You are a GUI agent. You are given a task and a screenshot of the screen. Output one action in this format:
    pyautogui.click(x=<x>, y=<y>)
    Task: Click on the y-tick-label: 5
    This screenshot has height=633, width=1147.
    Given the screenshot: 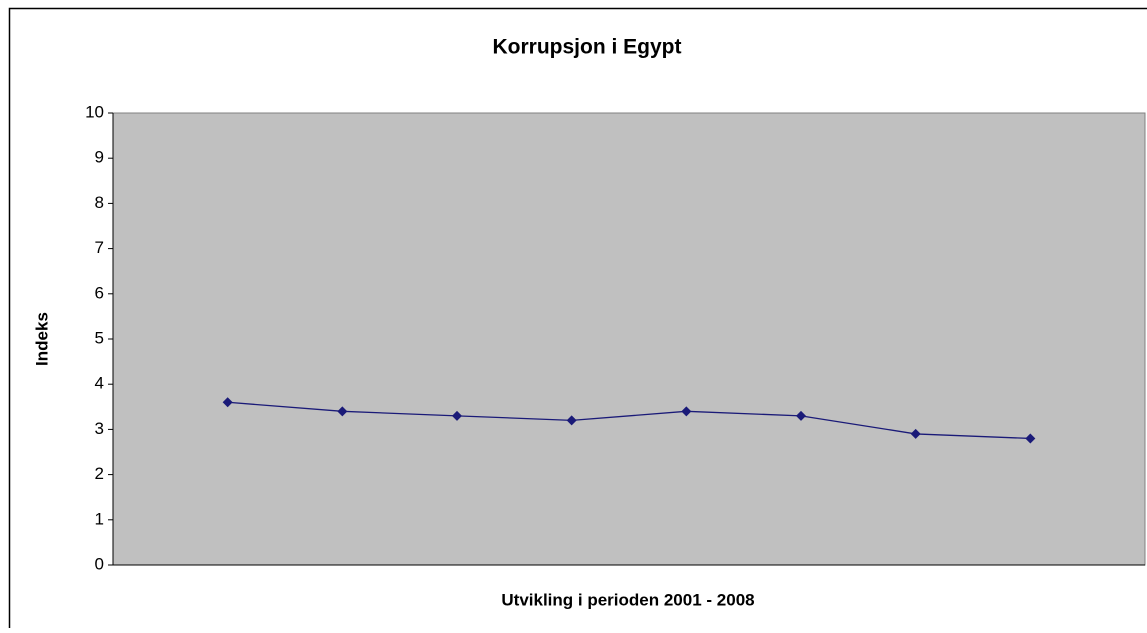 What is the action you would take?
    pyautogui.click(x=99, y=337)
    